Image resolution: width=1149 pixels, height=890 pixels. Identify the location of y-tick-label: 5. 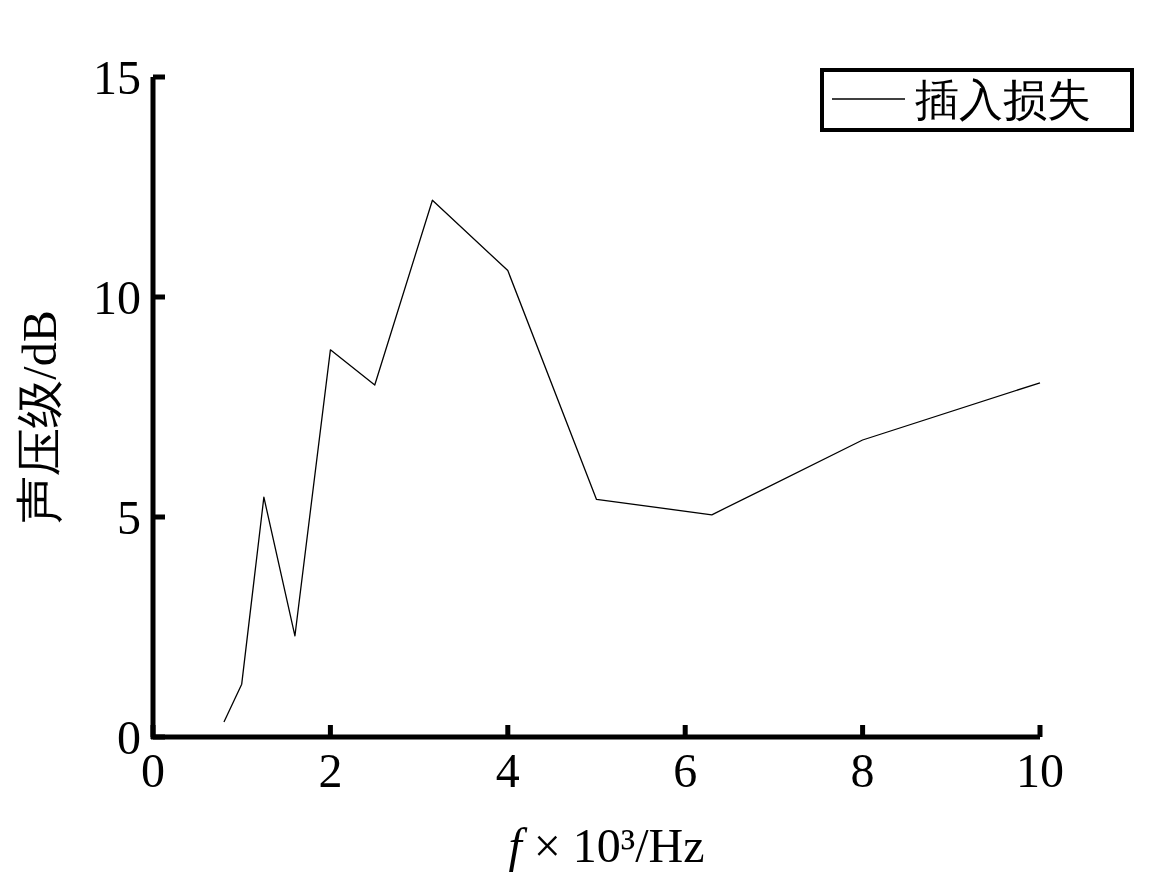
(129, 517).